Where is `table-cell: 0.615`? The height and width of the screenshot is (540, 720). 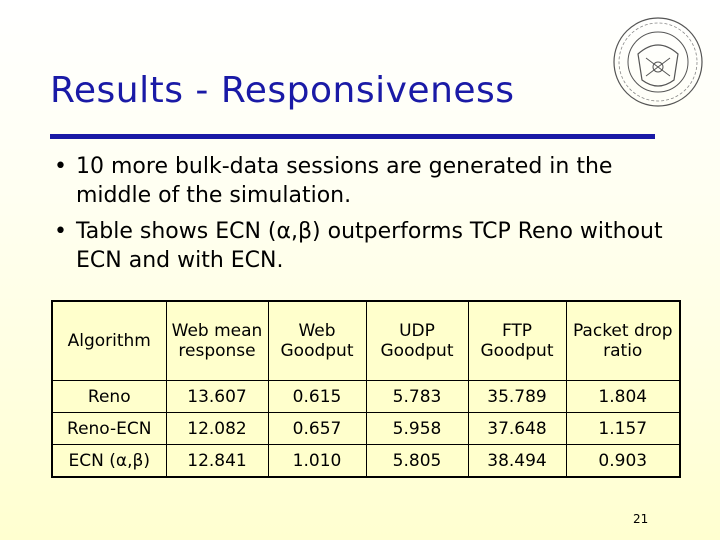
table-cell: 0.615 is located at coordinates (317, 396).